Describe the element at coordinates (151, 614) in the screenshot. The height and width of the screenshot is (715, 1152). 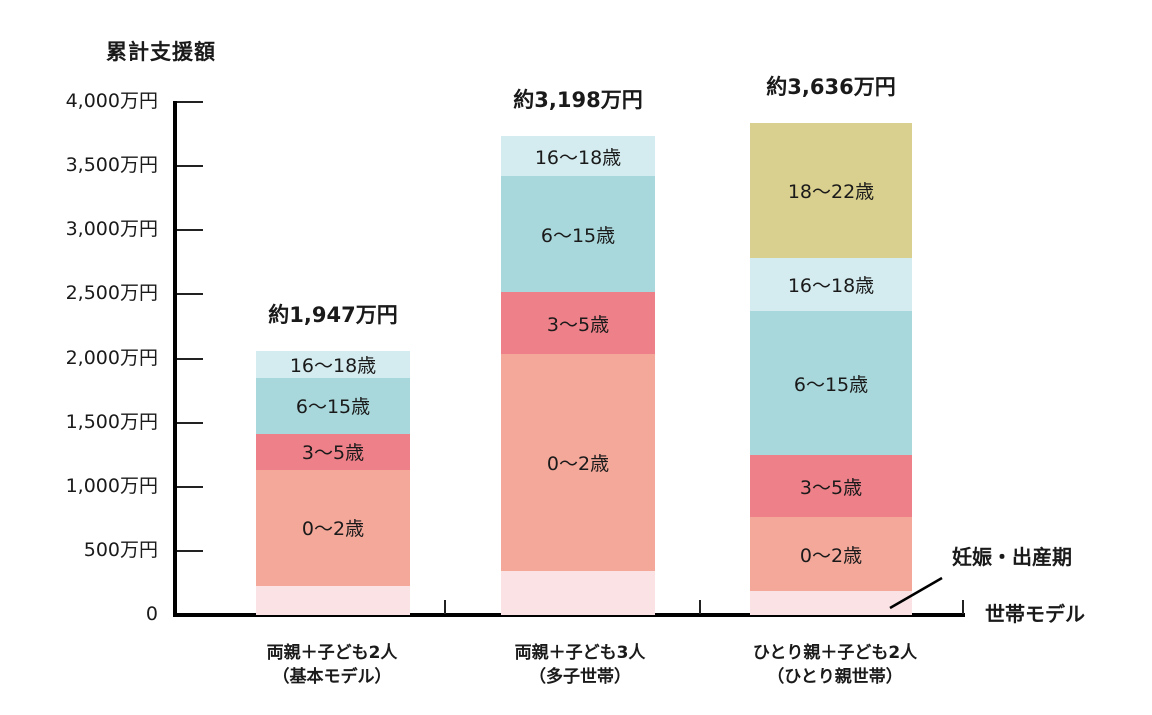
I see `y-tick-label: 0` at that location.